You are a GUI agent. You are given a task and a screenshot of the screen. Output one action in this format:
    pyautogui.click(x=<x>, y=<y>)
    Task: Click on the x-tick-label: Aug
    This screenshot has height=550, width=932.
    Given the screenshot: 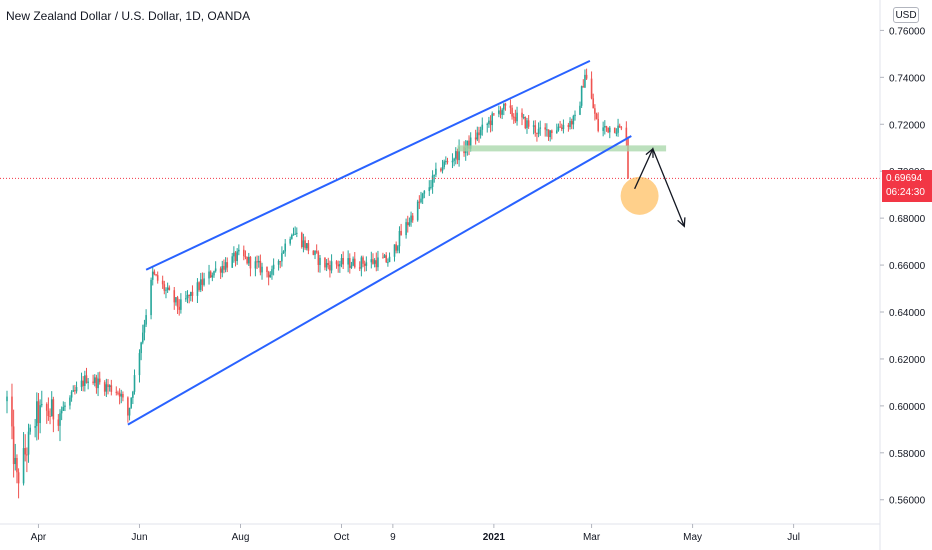 What is the action you would take?
    pyautogui.click(x=241, y=537)
    